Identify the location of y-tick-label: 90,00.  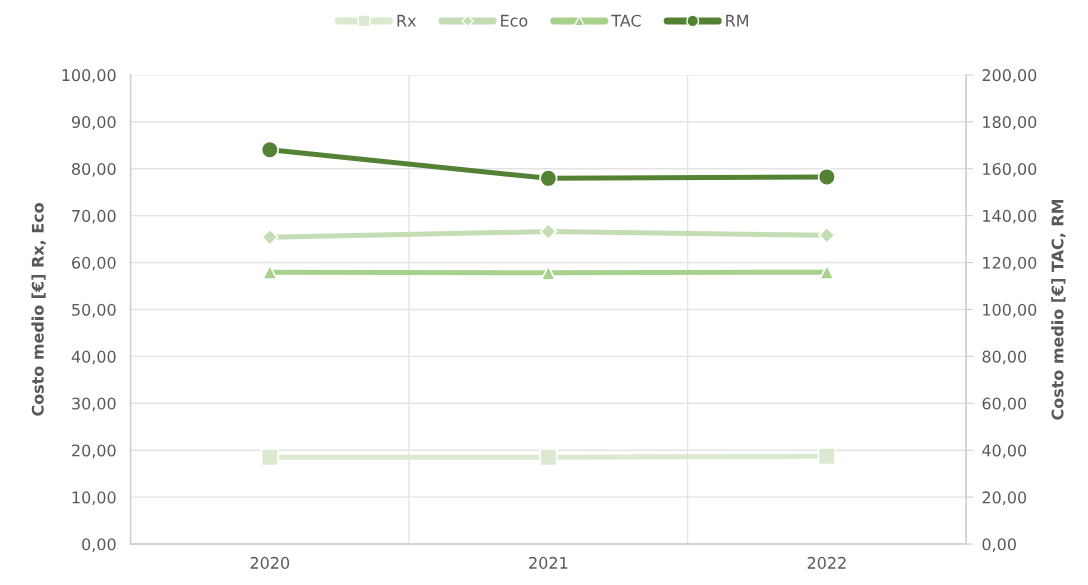
(93, 123).